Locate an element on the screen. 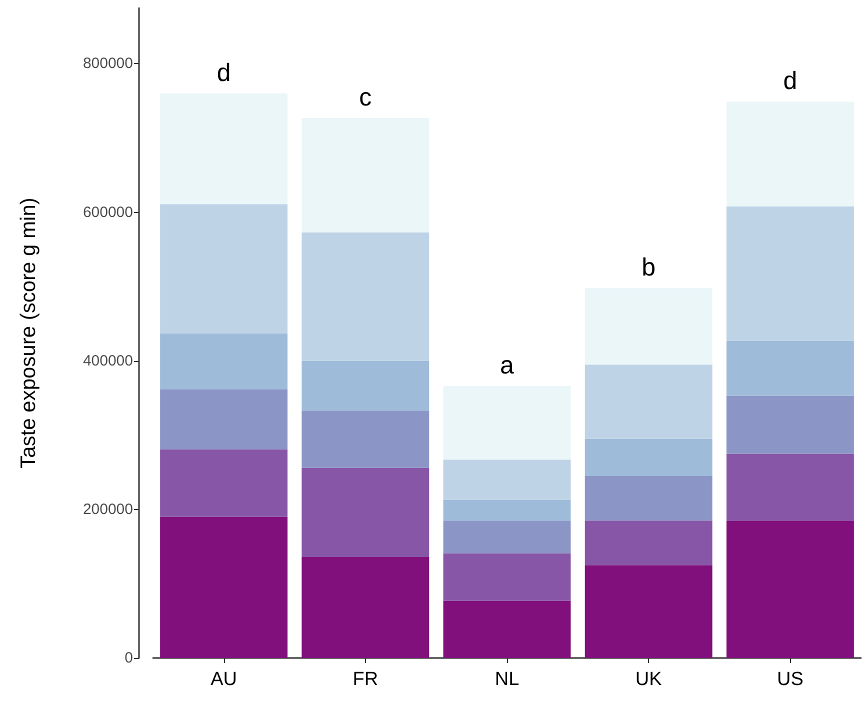 Image resolution: width=866 pixels, height=704 pixels. y-tick-label: 600000 is located at coordinates (107, 212).